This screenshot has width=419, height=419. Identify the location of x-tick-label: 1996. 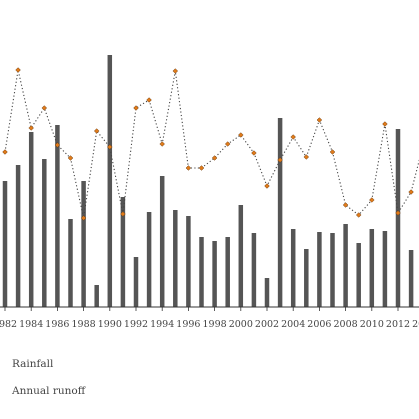
(188, 324).